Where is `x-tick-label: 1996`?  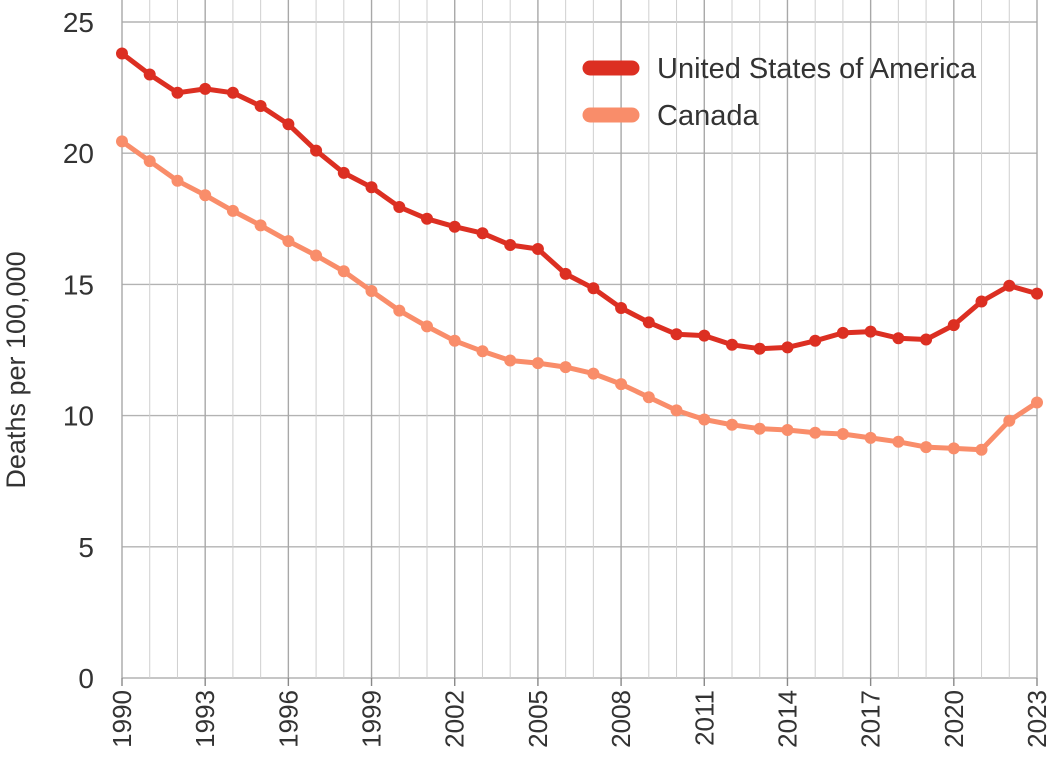 x-tick-label: 1996 is located at coordinates (288, 719).